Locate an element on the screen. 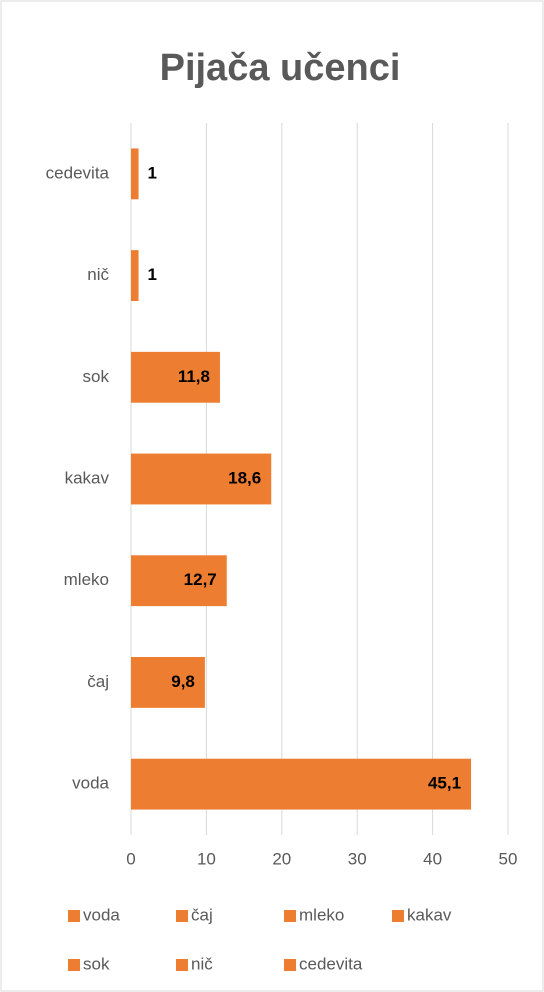 This screenshot has width=544, height=992. legend-label: sok is located at coordinates (96, 963).